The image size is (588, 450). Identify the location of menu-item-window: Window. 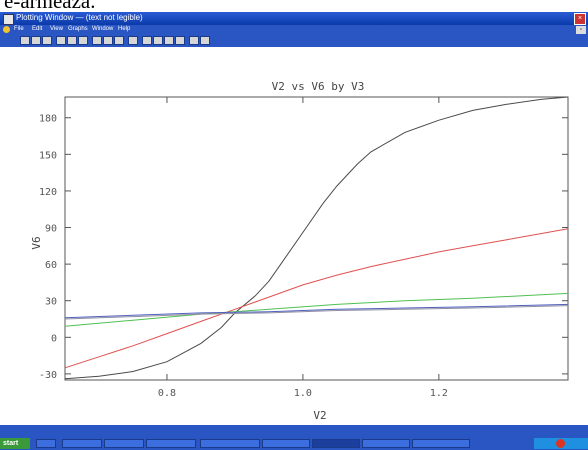
(103, 29).